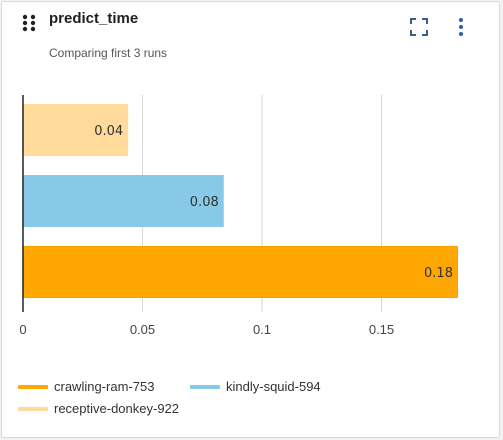 The width and height of the screenshot is (503, 440). Describe the element at coordinates (117, 409) in the screenshot. I see `legend-label: receptive-donkey-922` at that location.